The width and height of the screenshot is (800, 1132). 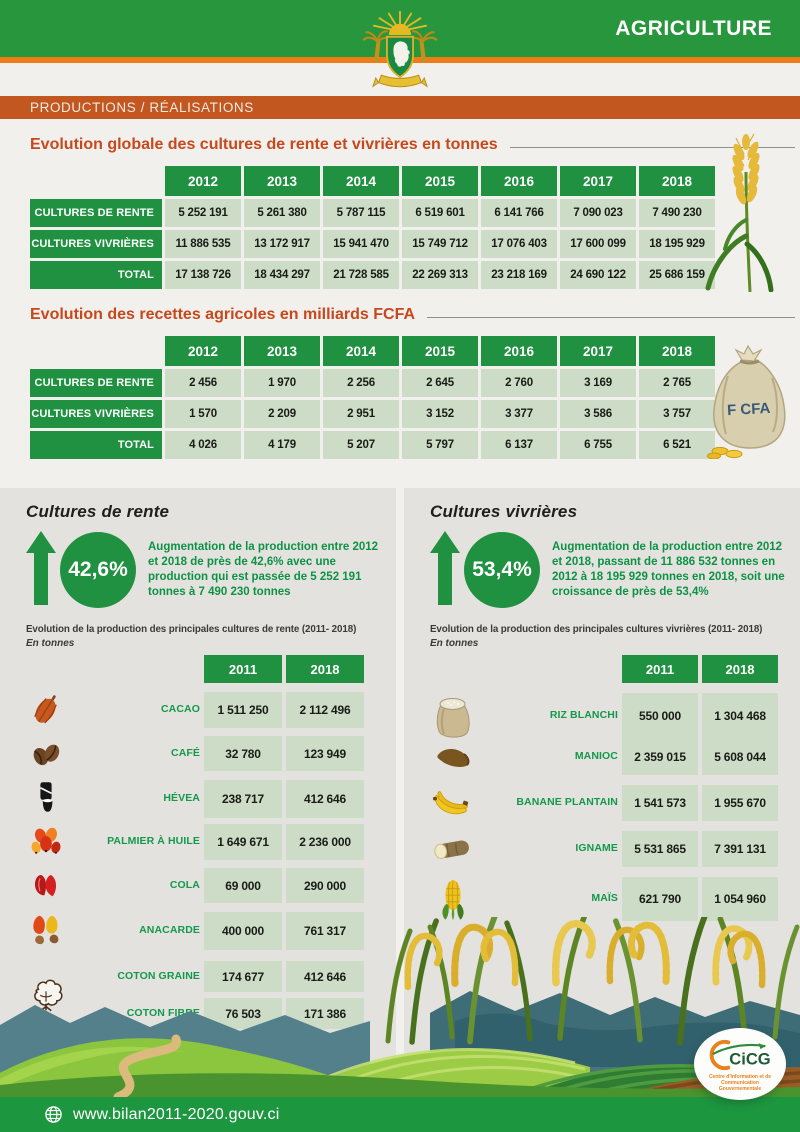 What do you see at coordinates (325, 799) in the screenshot?
I see `crop-value-2018: 412 646` at bounding box center [325, 799].